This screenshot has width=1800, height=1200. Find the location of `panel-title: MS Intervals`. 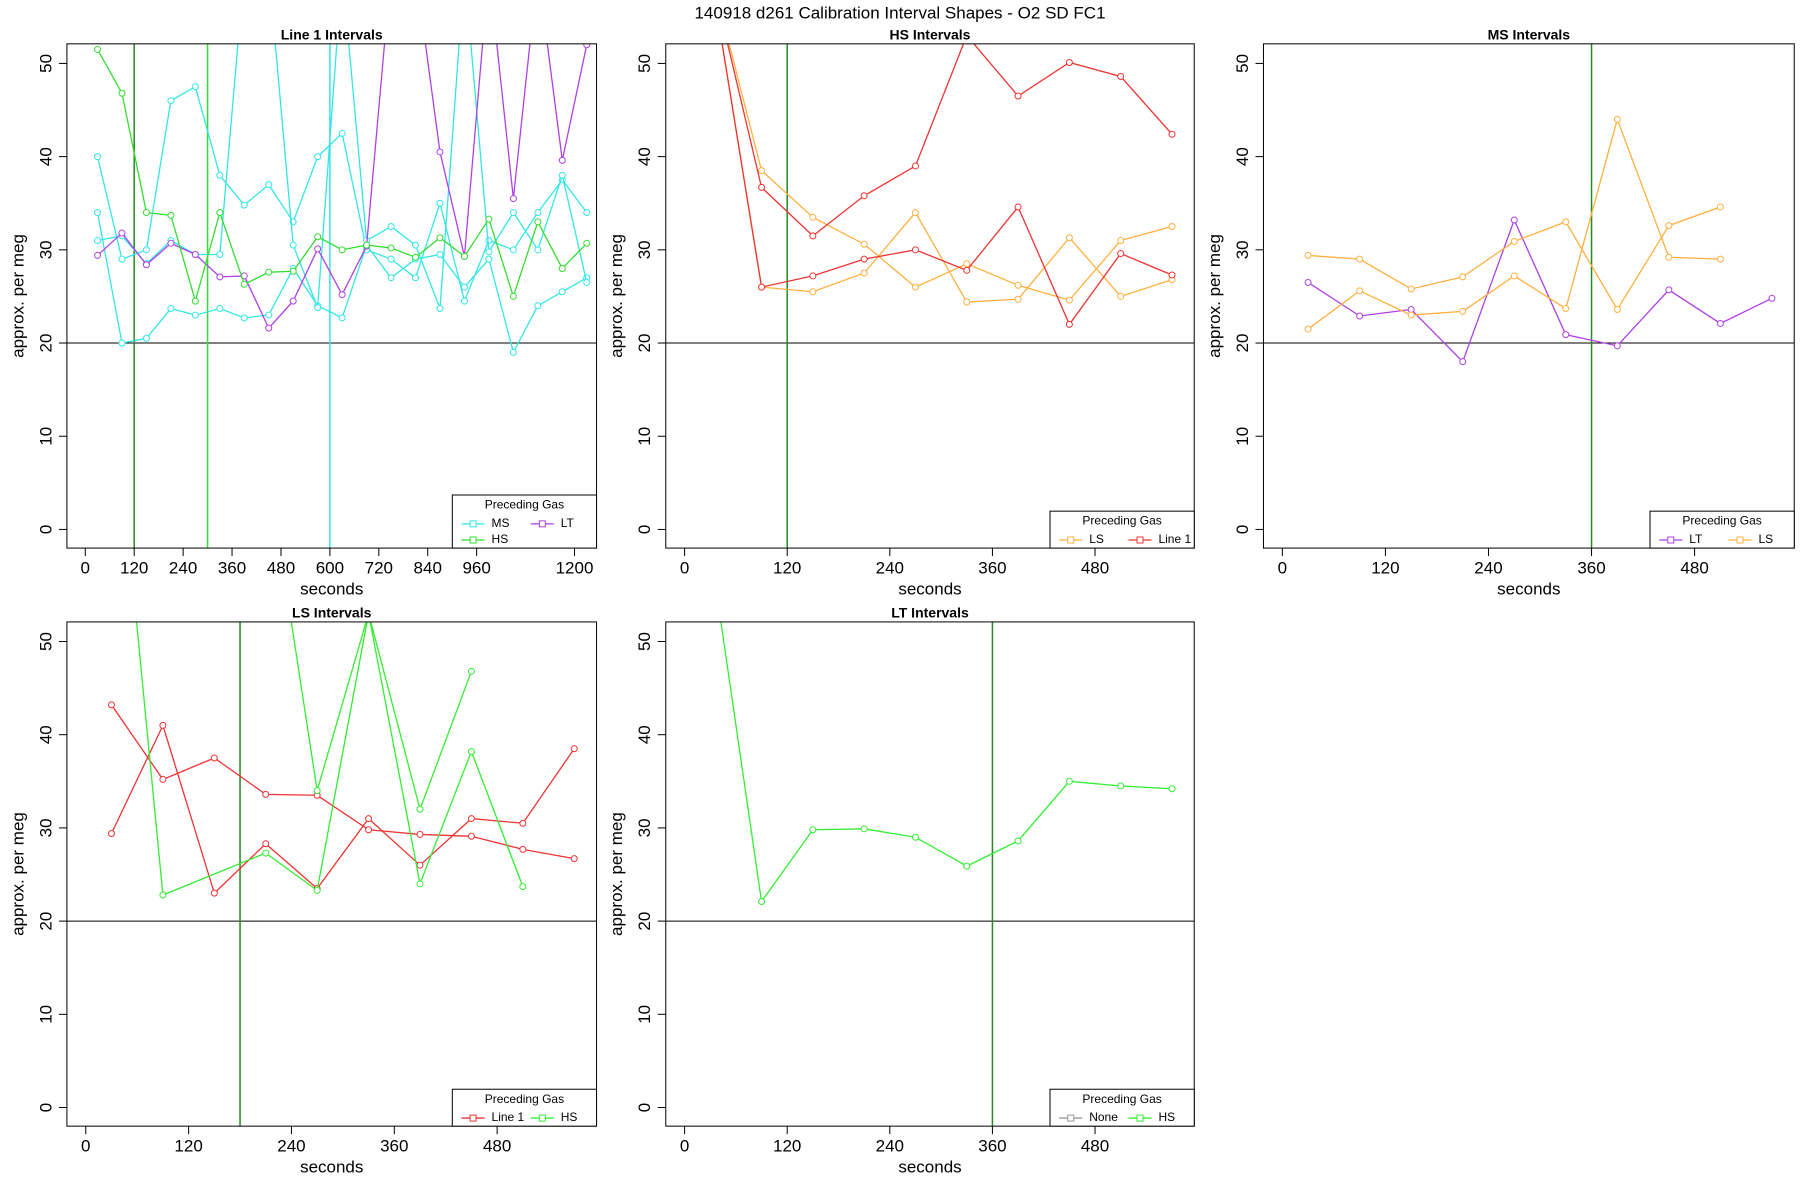

panel-title: MS Intervals is located at coordinates (1529, 35).